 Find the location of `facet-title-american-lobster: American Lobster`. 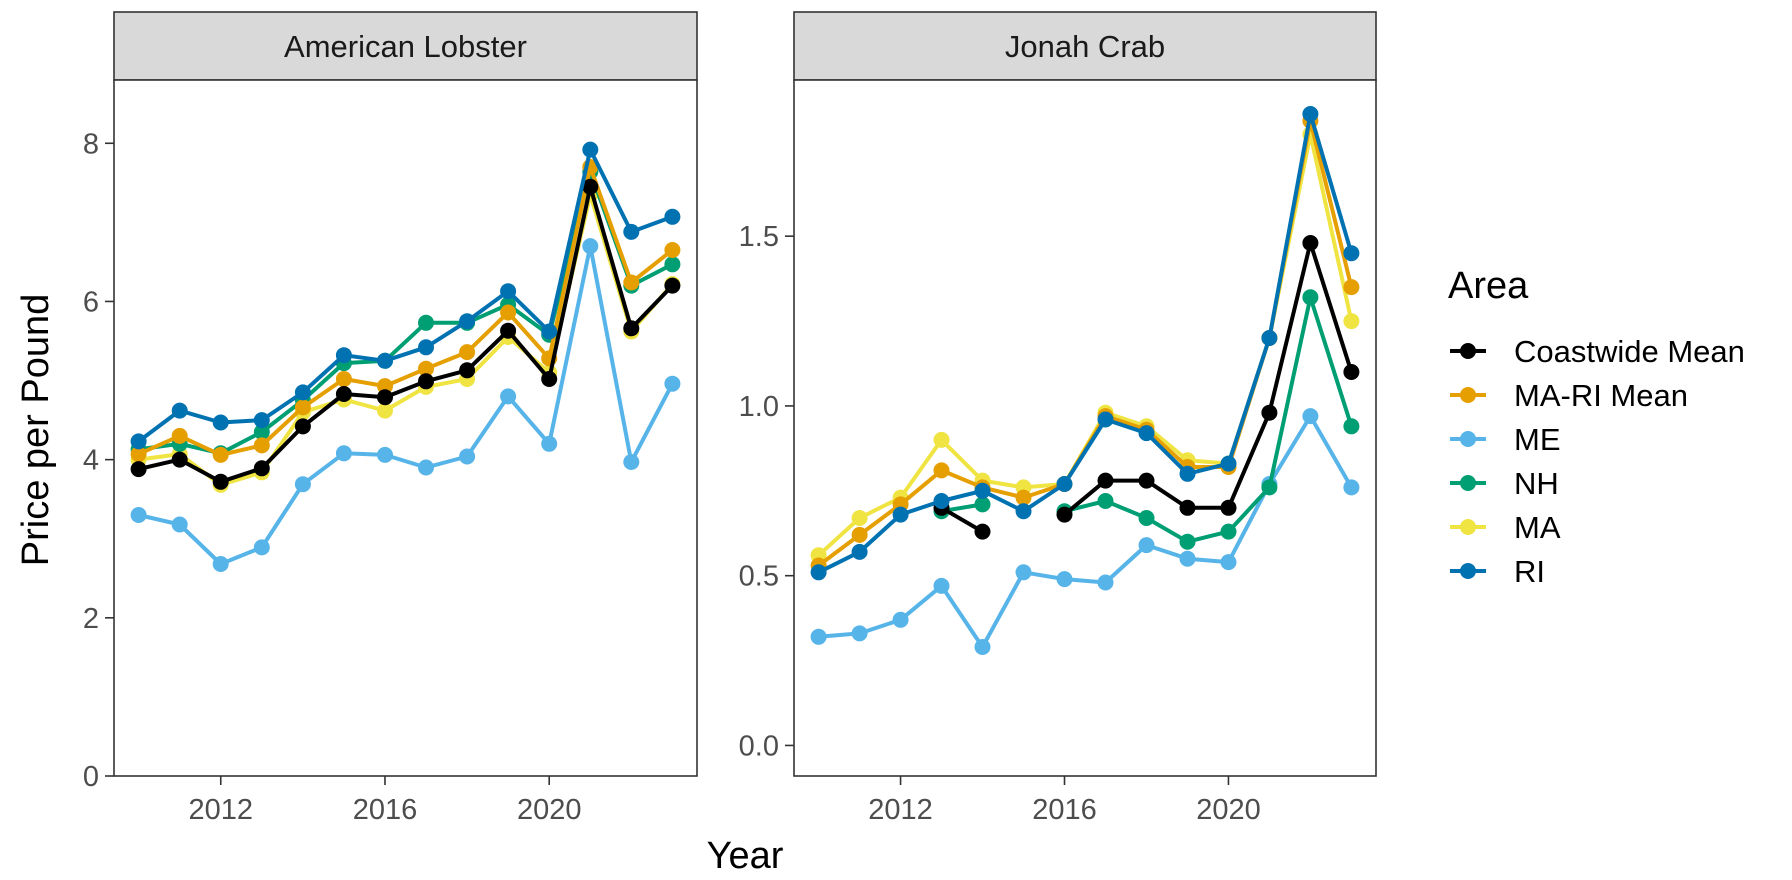

facet-title-american-lobster: American Lobster is located at coordinates (405, 46).